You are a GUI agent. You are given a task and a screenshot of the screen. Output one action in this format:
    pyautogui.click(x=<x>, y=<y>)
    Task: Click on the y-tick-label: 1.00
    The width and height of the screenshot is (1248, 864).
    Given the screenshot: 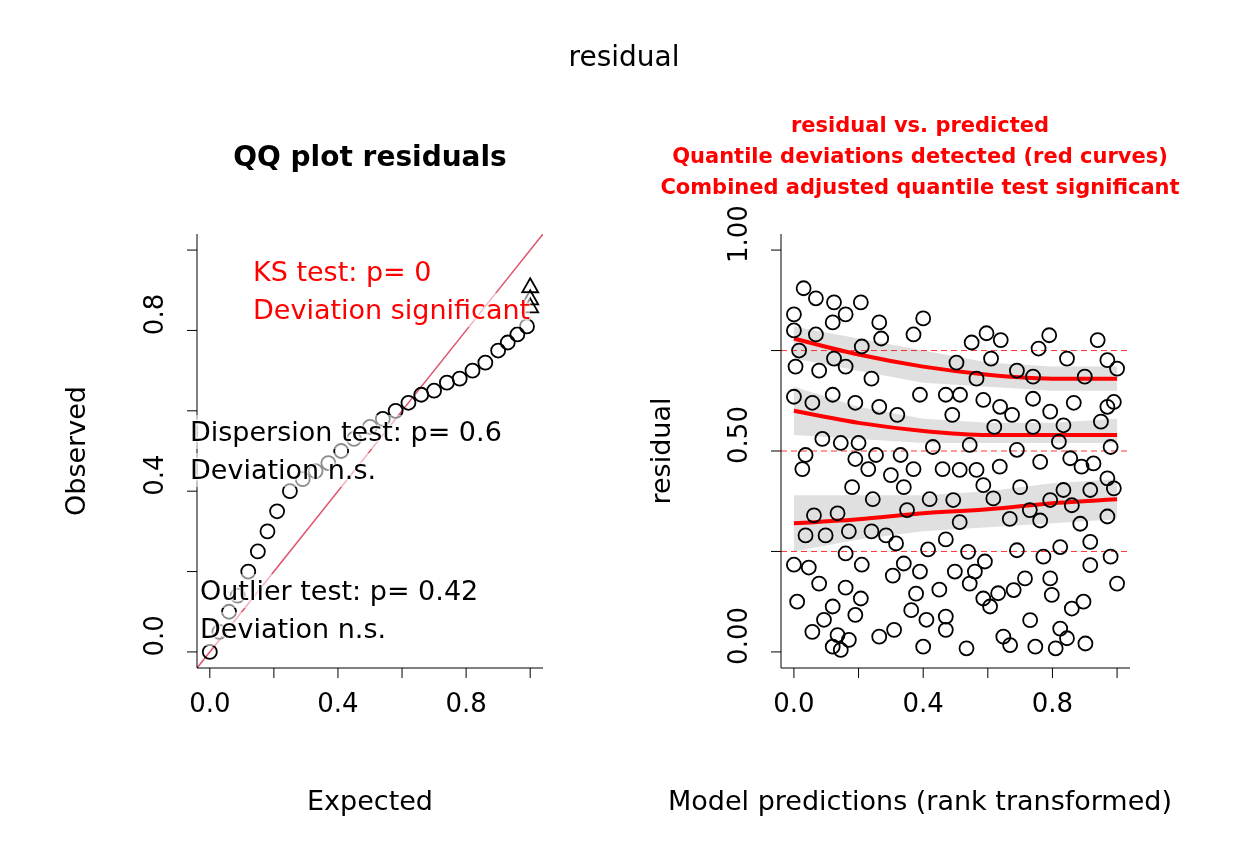 What is the action you would take?
    pyautogui.click(x=738, y=234)
    